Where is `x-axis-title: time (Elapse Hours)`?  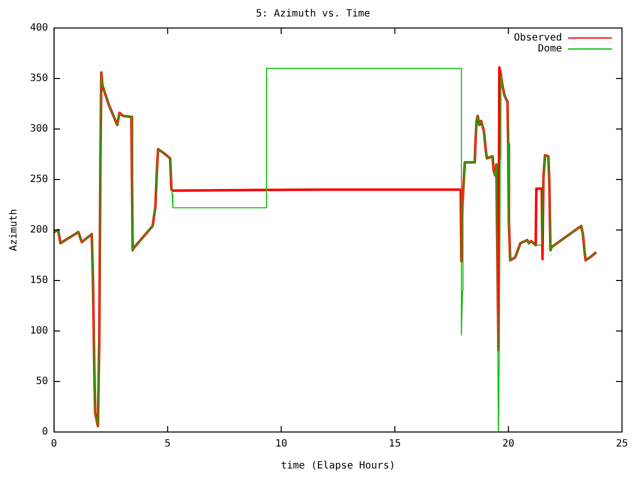
x-axis-title: time (Elapse Hours) is located at coordinates (338, 466).